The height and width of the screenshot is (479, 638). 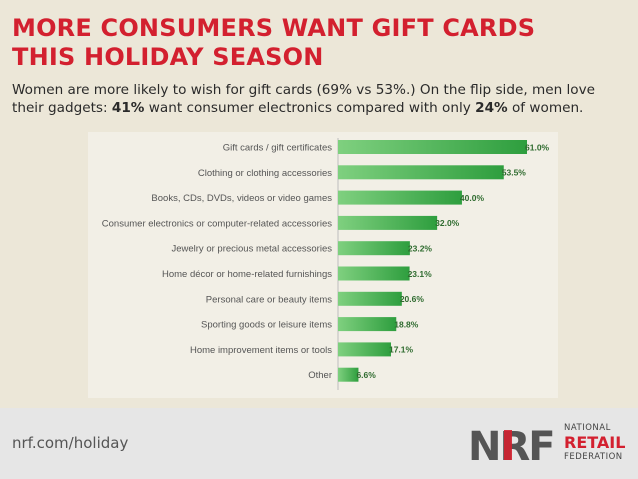 I want to click on value-label: 53.5%, so click(x=514, y=173).